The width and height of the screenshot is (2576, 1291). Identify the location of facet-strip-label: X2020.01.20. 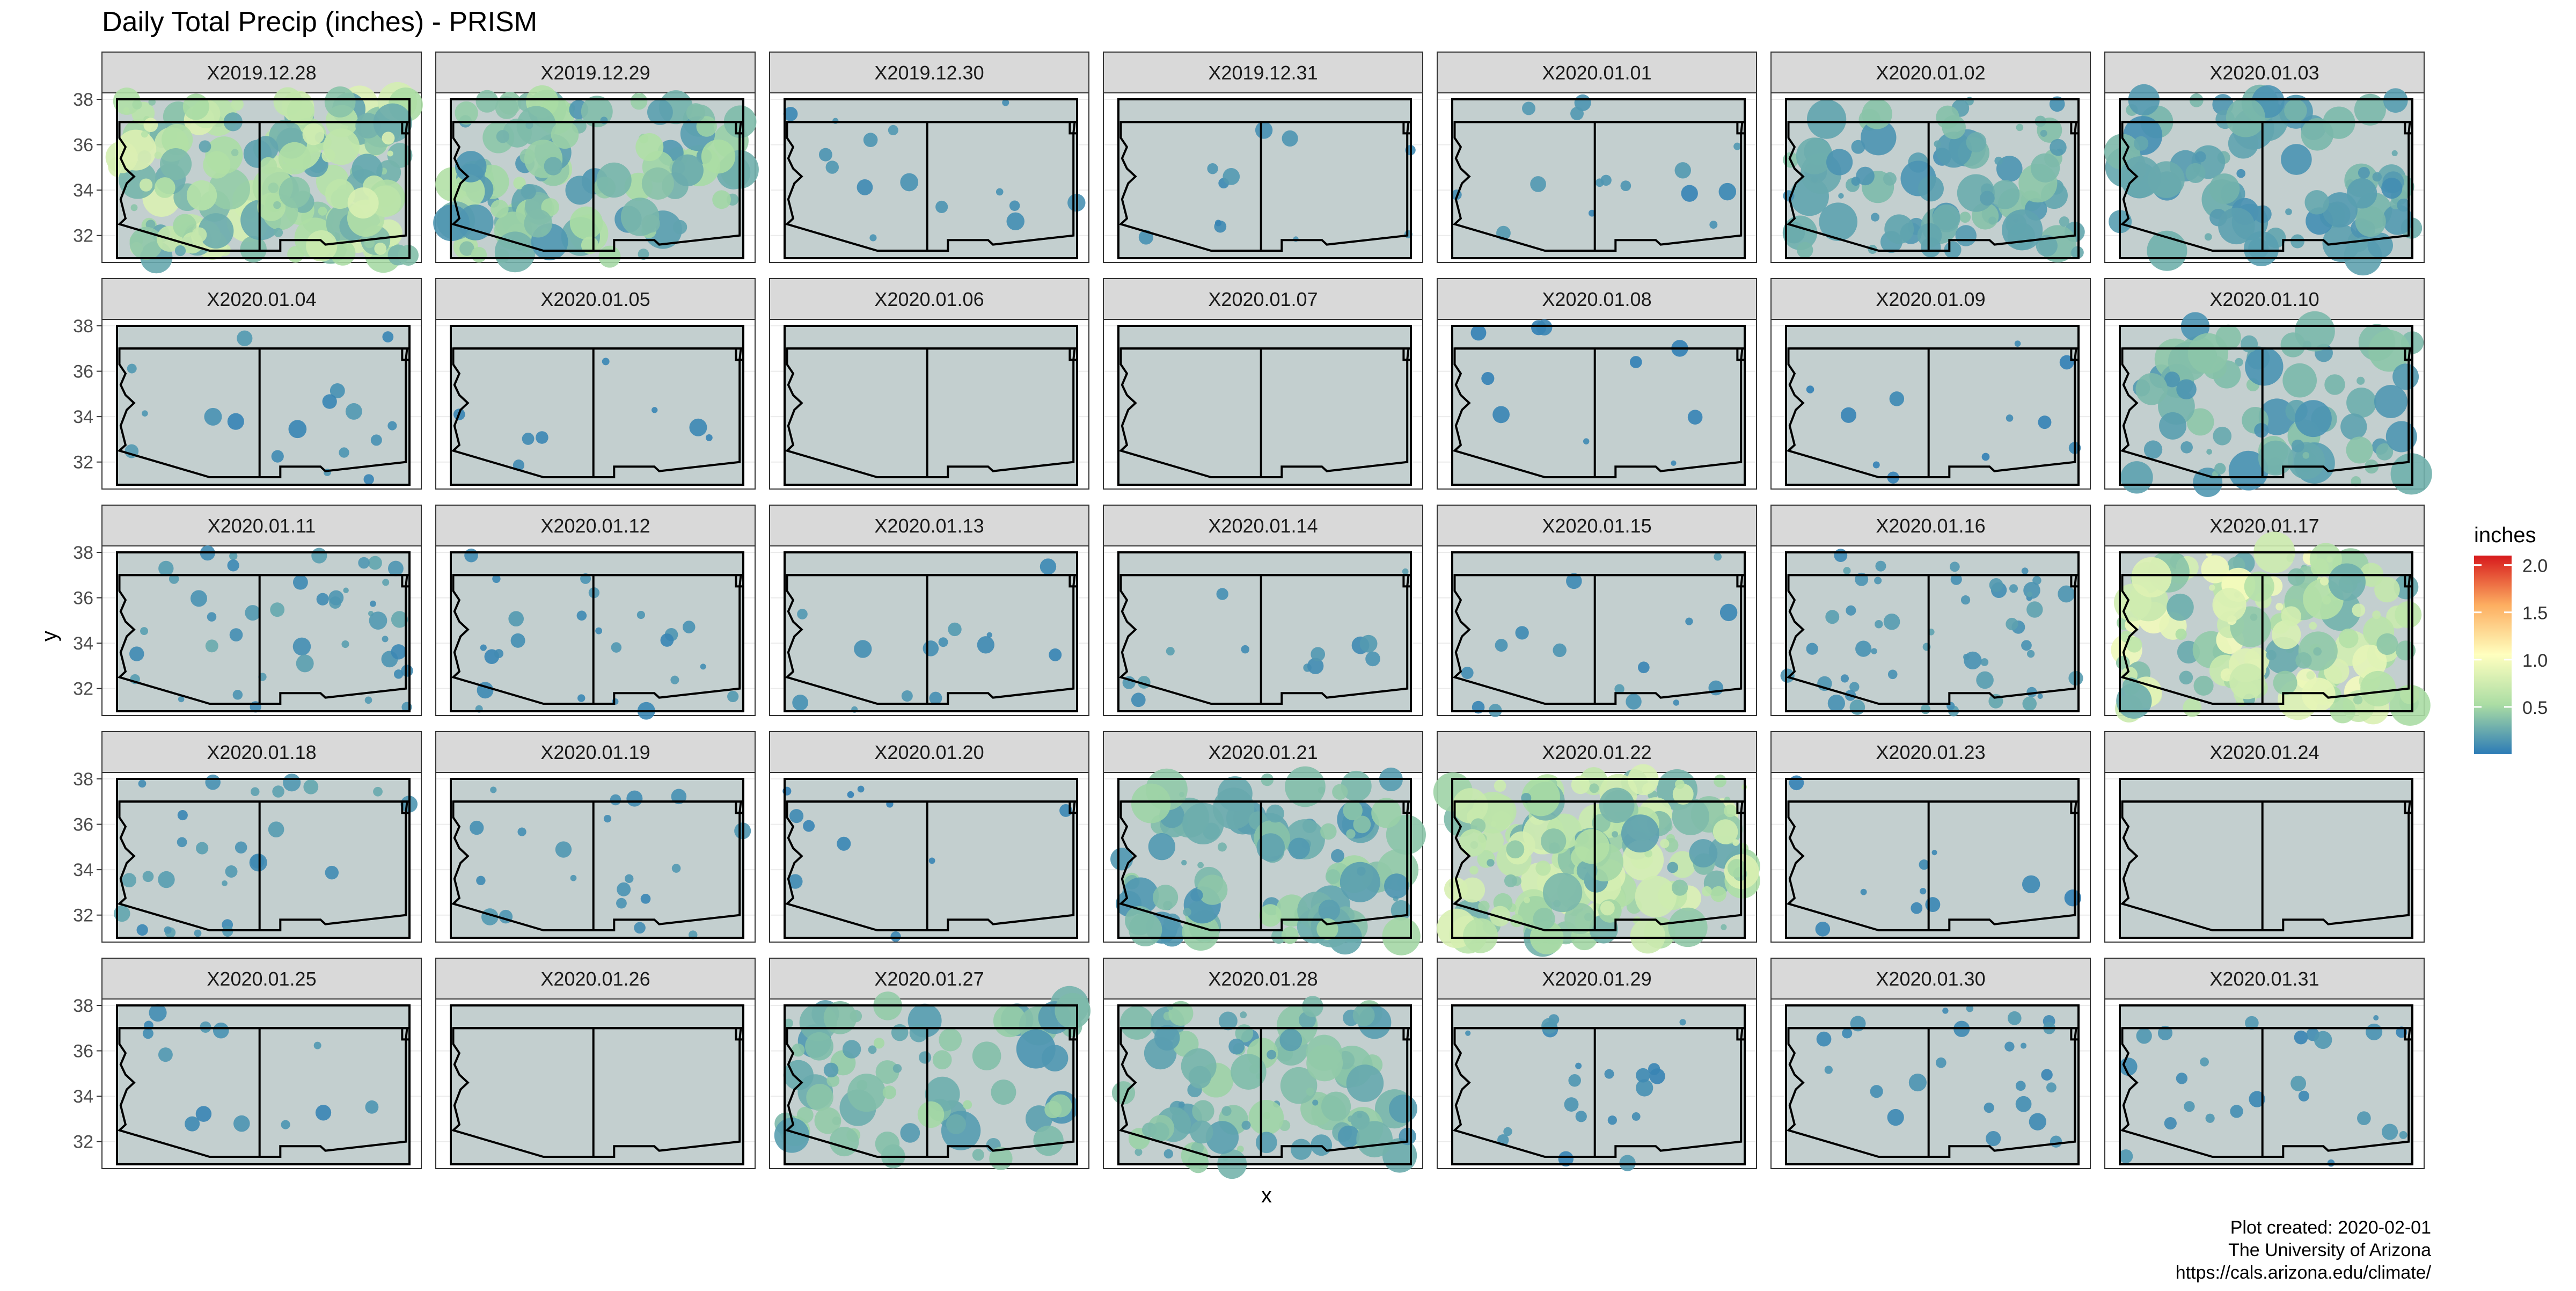
(929, 752).